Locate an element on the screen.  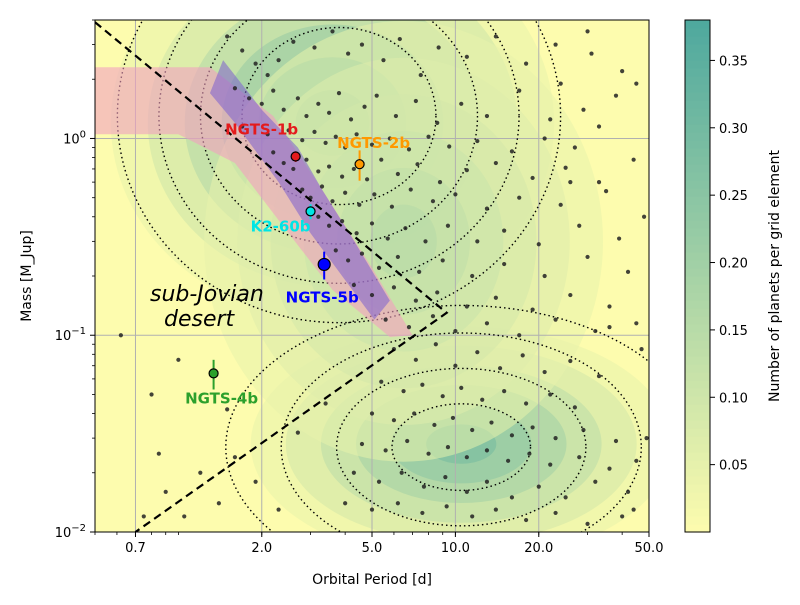
contour-line is located at coordinates (461, 432).